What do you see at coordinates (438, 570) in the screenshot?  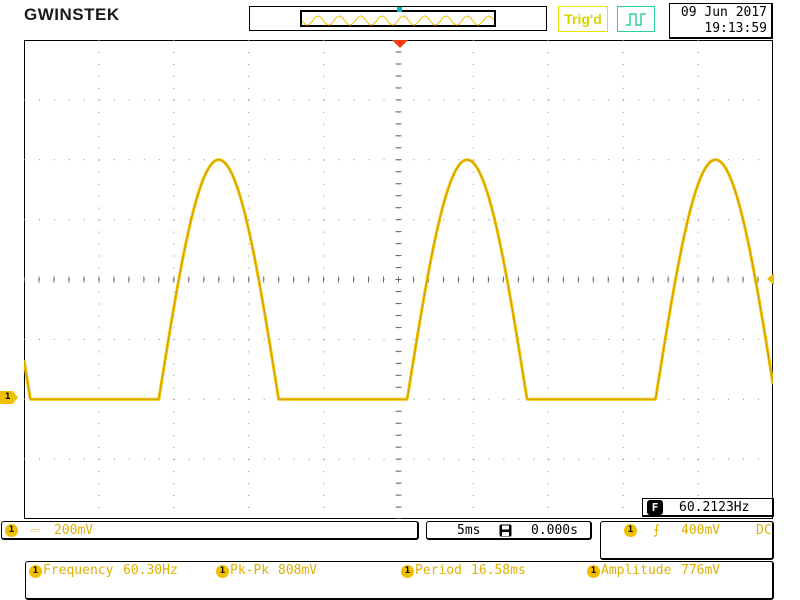 I see `measurement-3-label: Period` at bounding box center [438, 570].